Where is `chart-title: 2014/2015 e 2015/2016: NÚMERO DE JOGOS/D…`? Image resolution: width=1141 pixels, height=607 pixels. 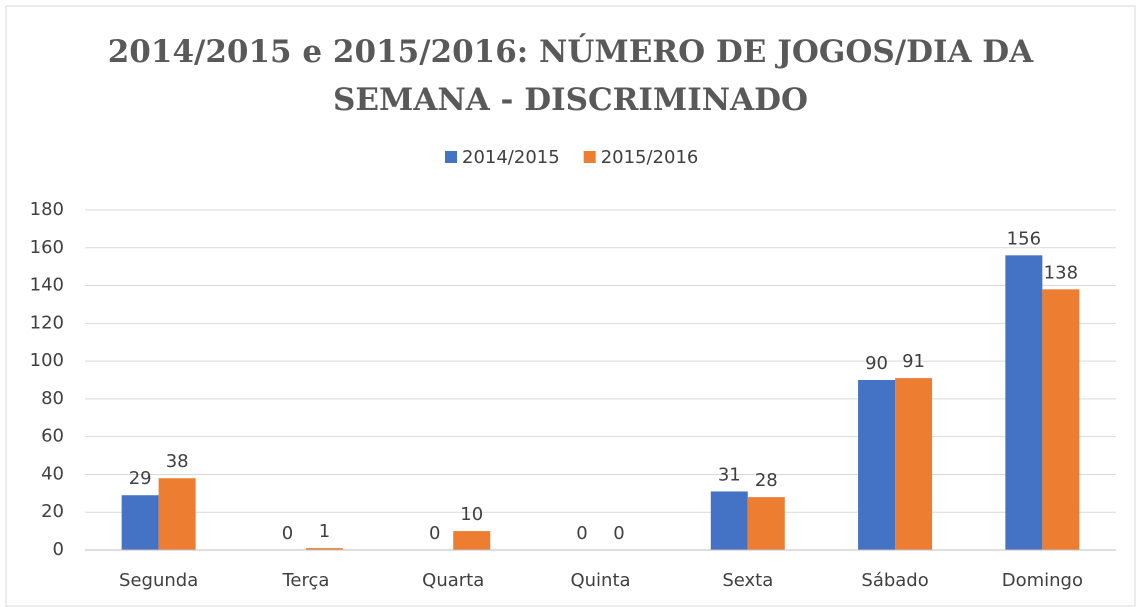
chart-title: 2014/2015 e 2015/2016: NÚMERO DE JOGOS/D… is located at coordinates (570, 76).